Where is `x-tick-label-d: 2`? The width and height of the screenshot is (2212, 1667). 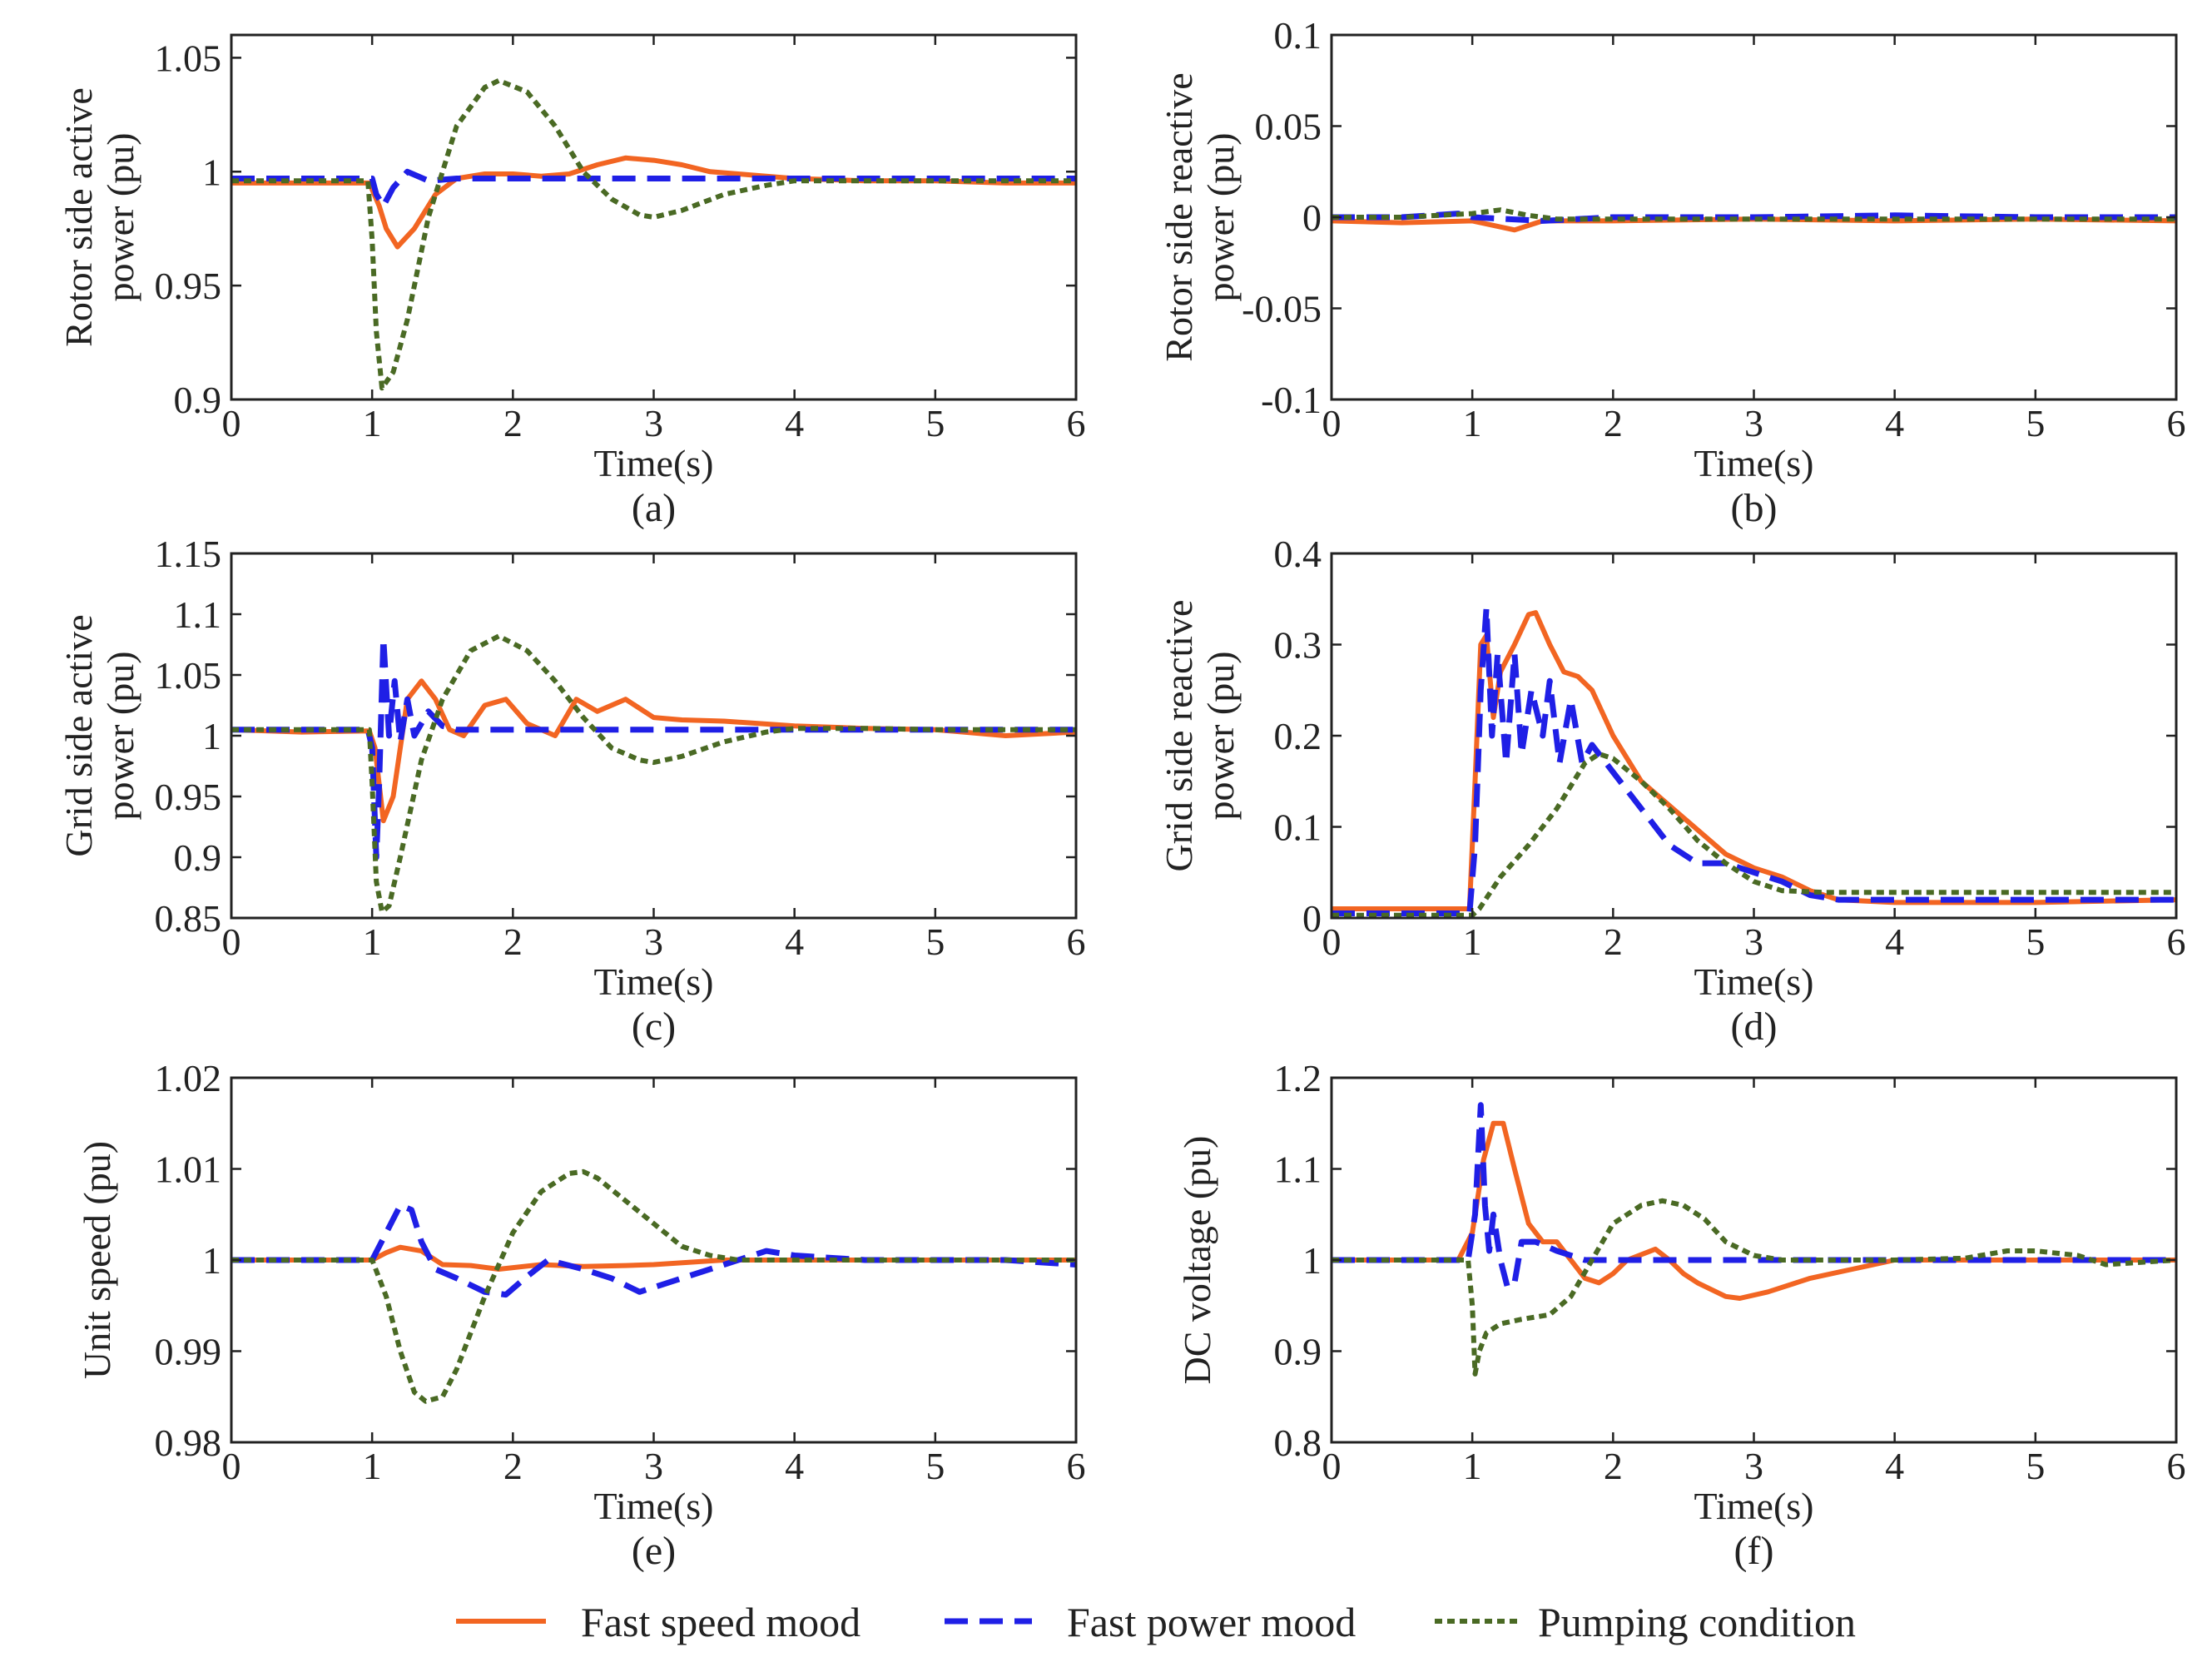
x-tick-label-d: 2 is located at coordinates (1614, 941).